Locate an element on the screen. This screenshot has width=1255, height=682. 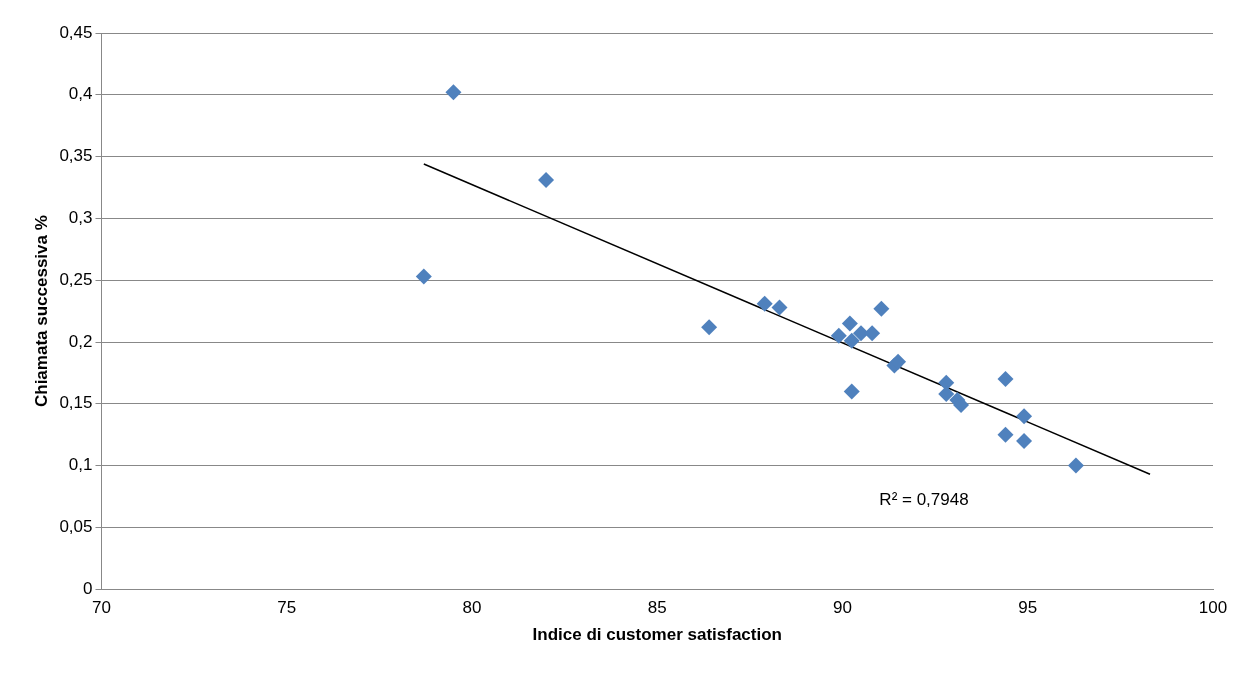
y-tick-label: 0,4 is located at coordinates (80, 94).